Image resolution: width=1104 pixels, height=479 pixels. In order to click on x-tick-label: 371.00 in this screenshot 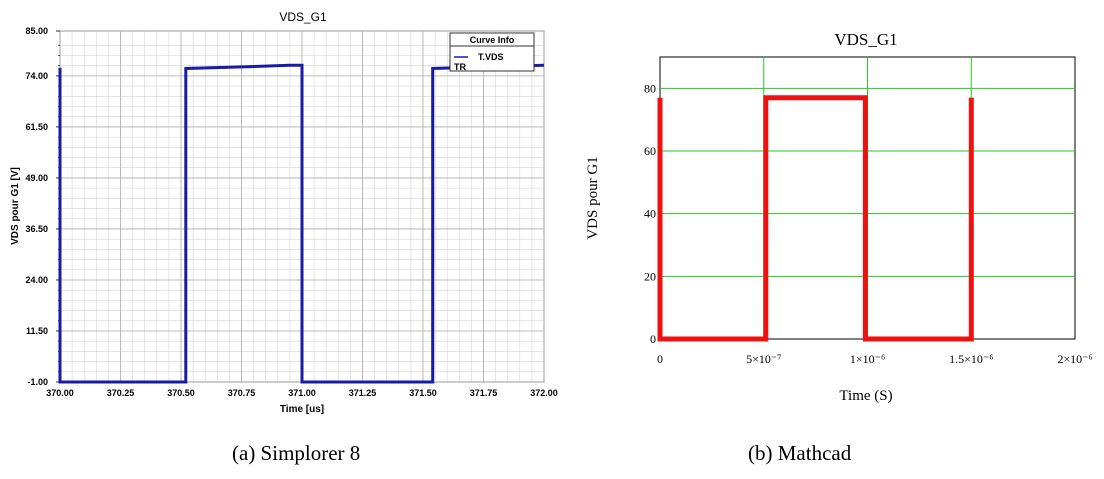, I will do `click(302, 393)`.